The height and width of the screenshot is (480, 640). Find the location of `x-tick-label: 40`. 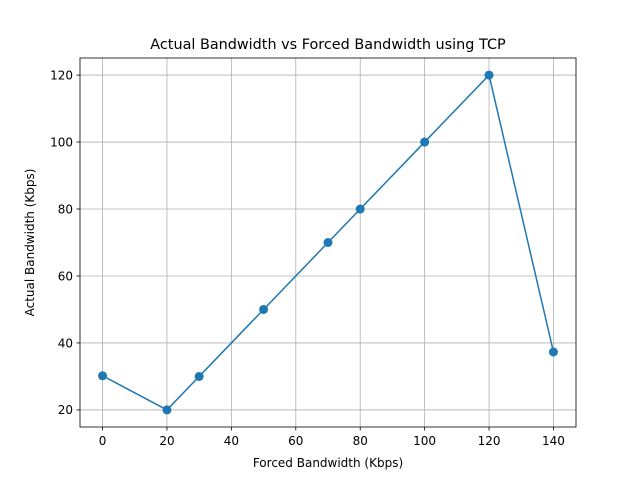

x-tick-label: 40 is located at coordinates (231, 441).